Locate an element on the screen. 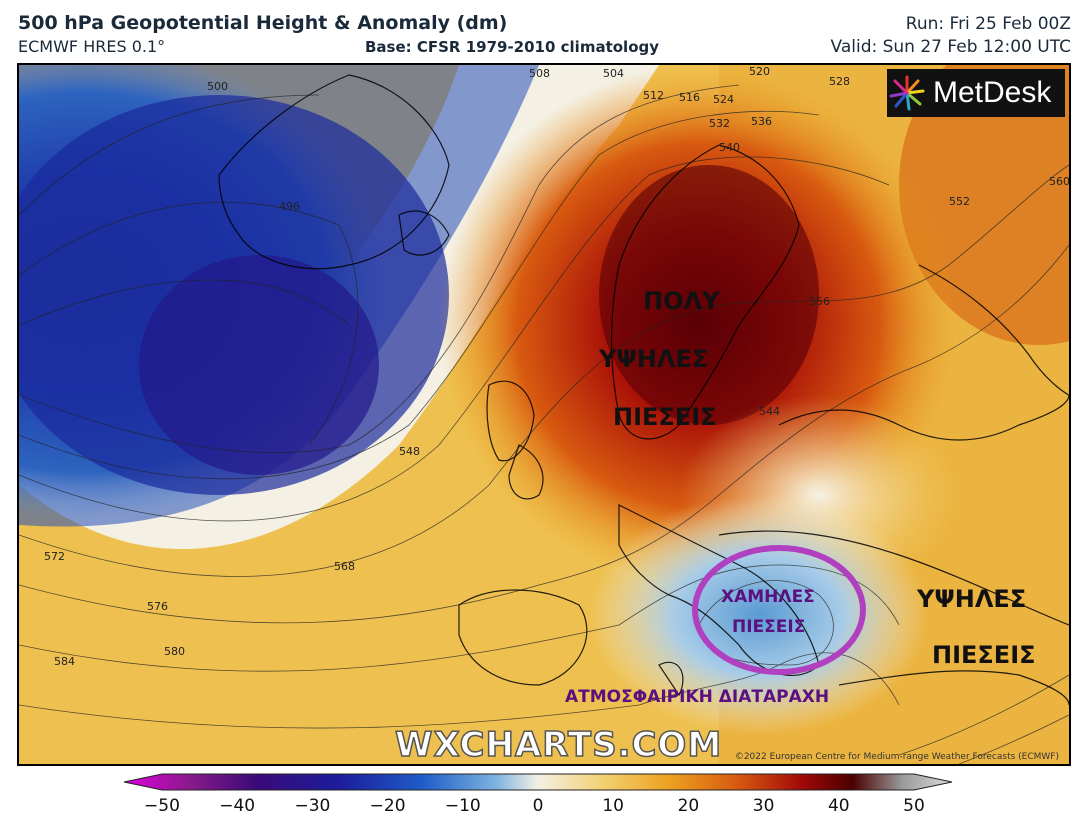 This screenshot has width=1088, height=833. contour-label: 512 is located at coordinates (653, 95).